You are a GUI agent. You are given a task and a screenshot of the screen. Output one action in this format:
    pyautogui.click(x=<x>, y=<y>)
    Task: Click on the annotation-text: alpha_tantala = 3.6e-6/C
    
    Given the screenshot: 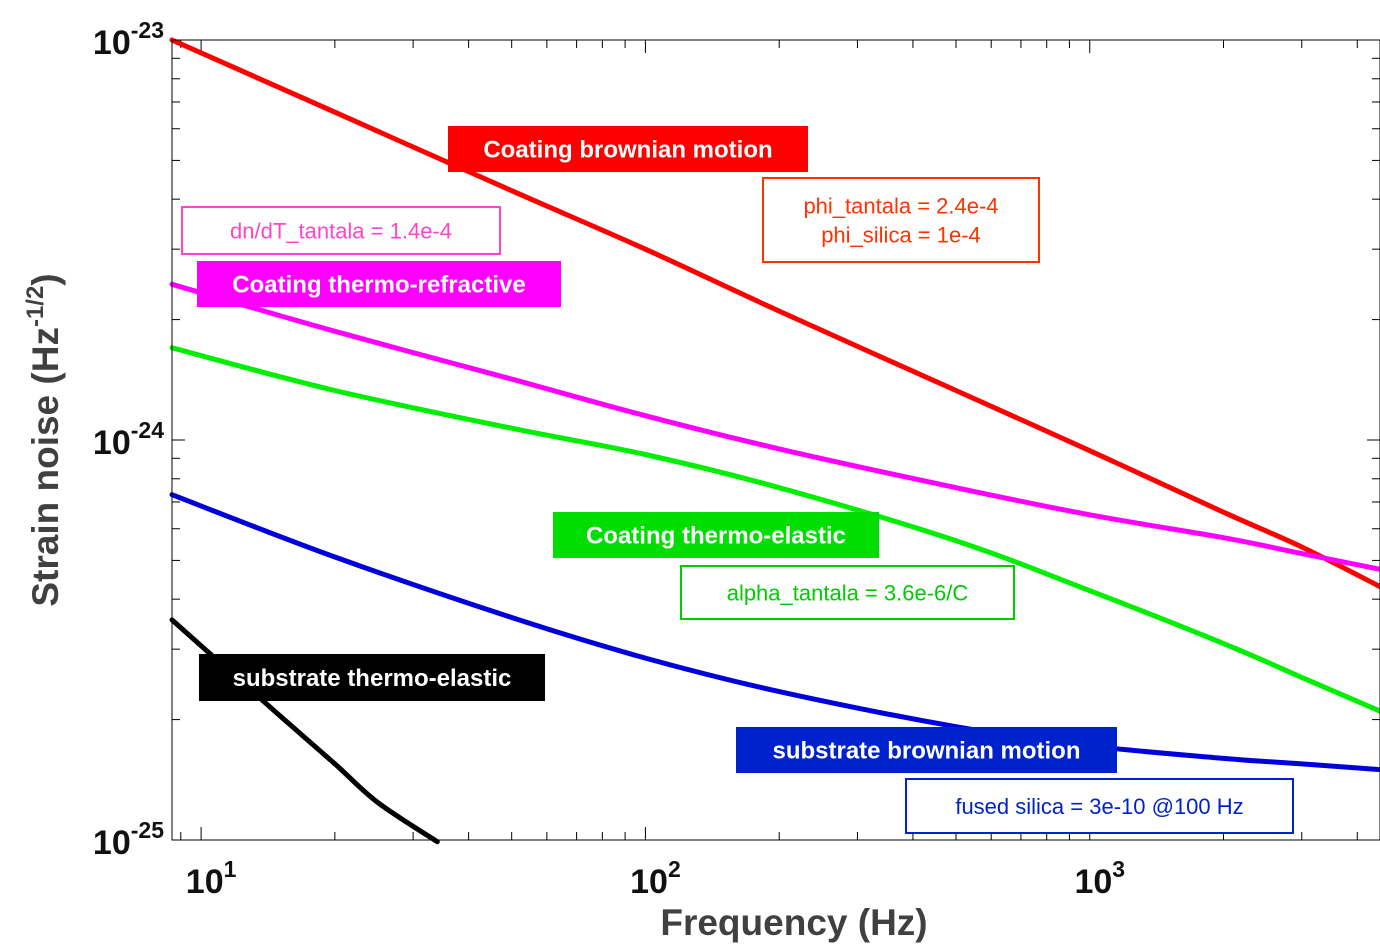 What is the action you would take?
    pyautogui.click(x=848, y=592)
    